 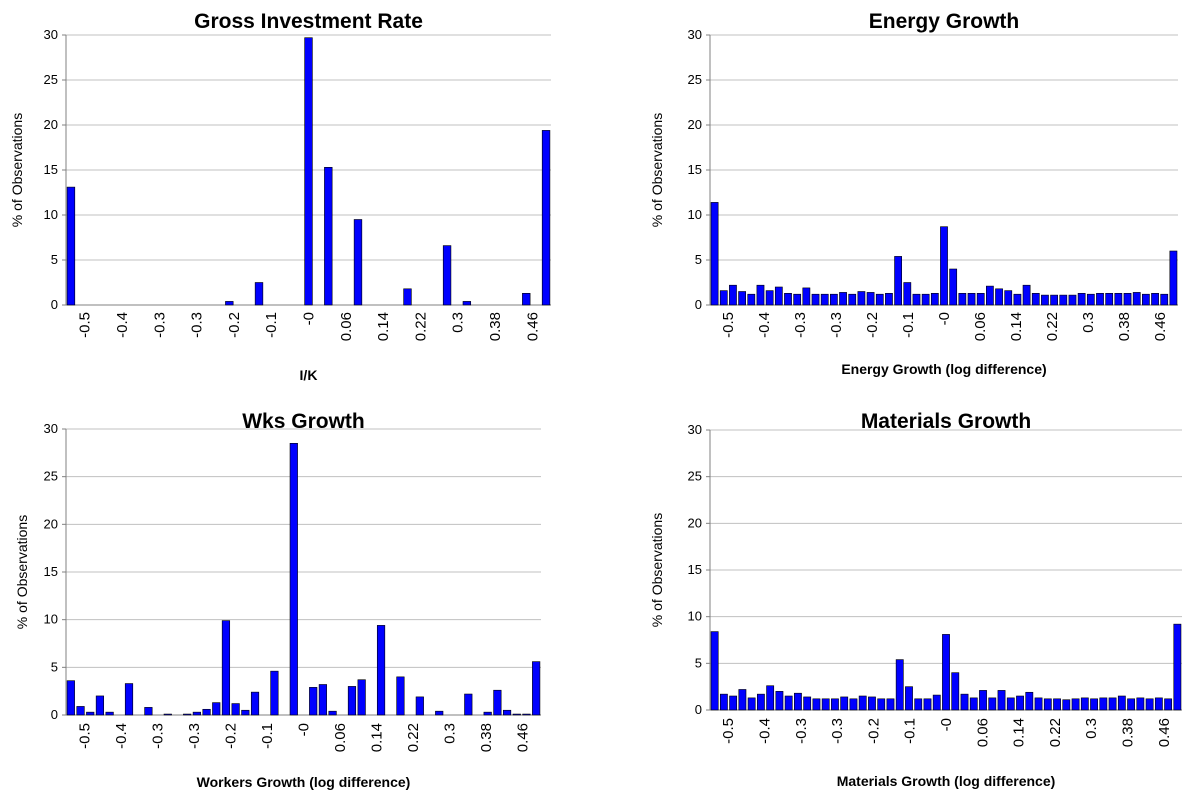 What do you see at coordinates (308, 21) in the screenshot?
I see `chart-title: Gross Investment Rate` at bounding box center [308, 21].